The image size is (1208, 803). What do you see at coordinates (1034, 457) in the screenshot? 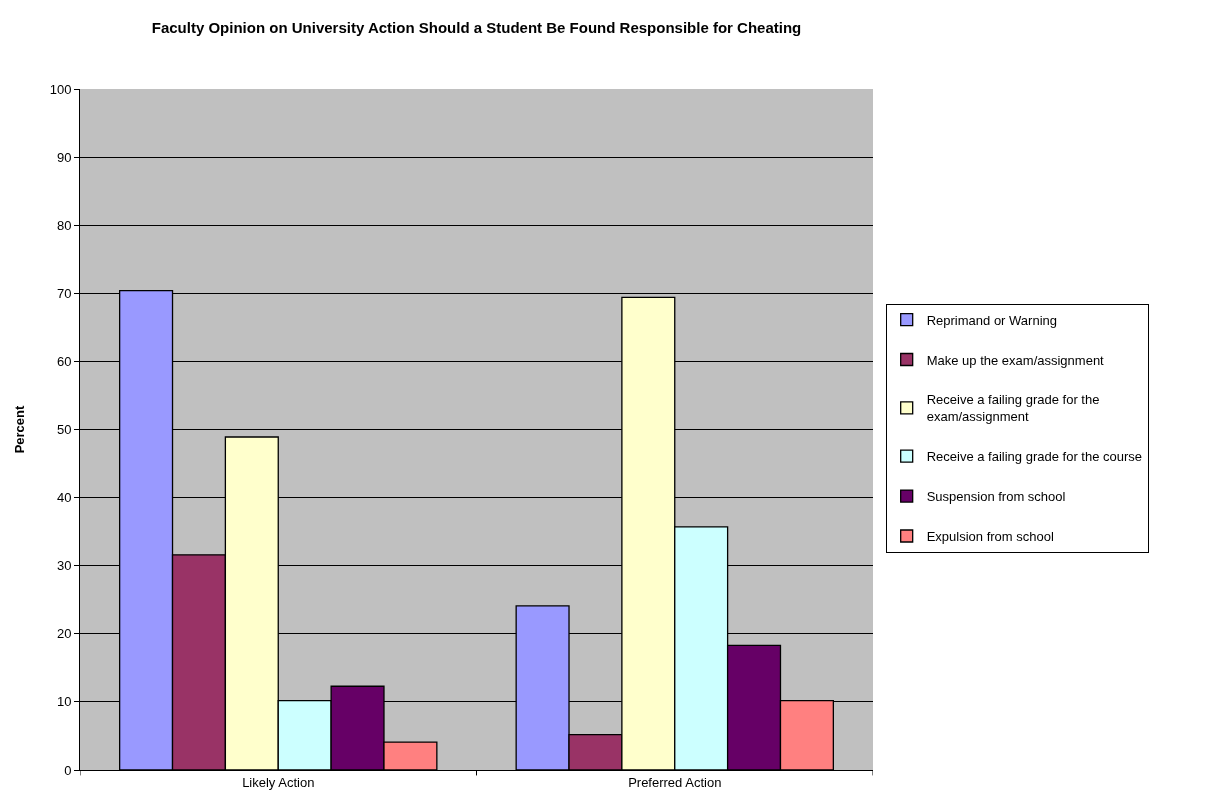
I see `legend-label: Receive a failing grade for the course` at bounding box center [1034, 457].